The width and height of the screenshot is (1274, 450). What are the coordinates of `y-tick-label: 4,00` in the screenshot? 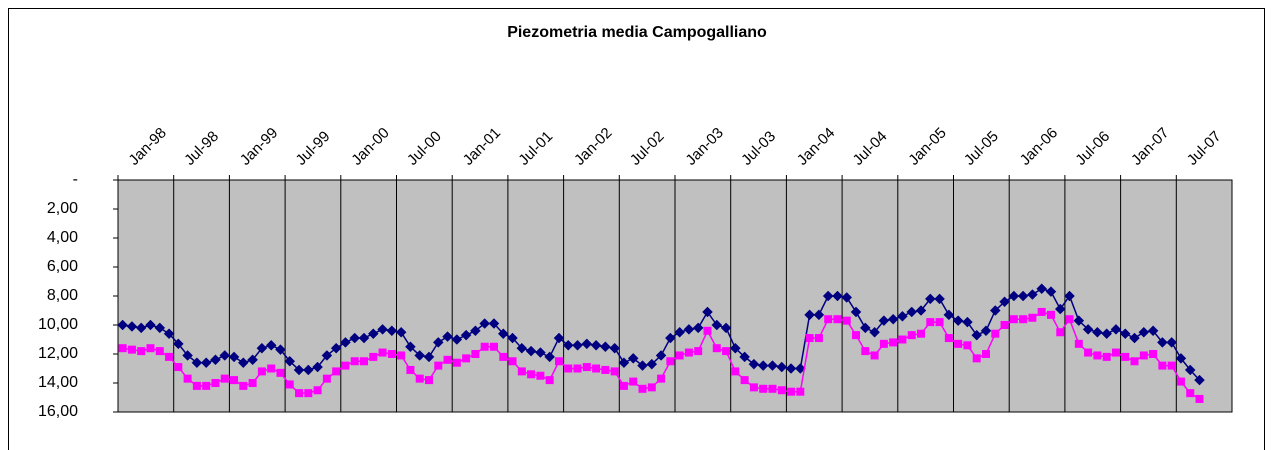 It's located at (62, 237).